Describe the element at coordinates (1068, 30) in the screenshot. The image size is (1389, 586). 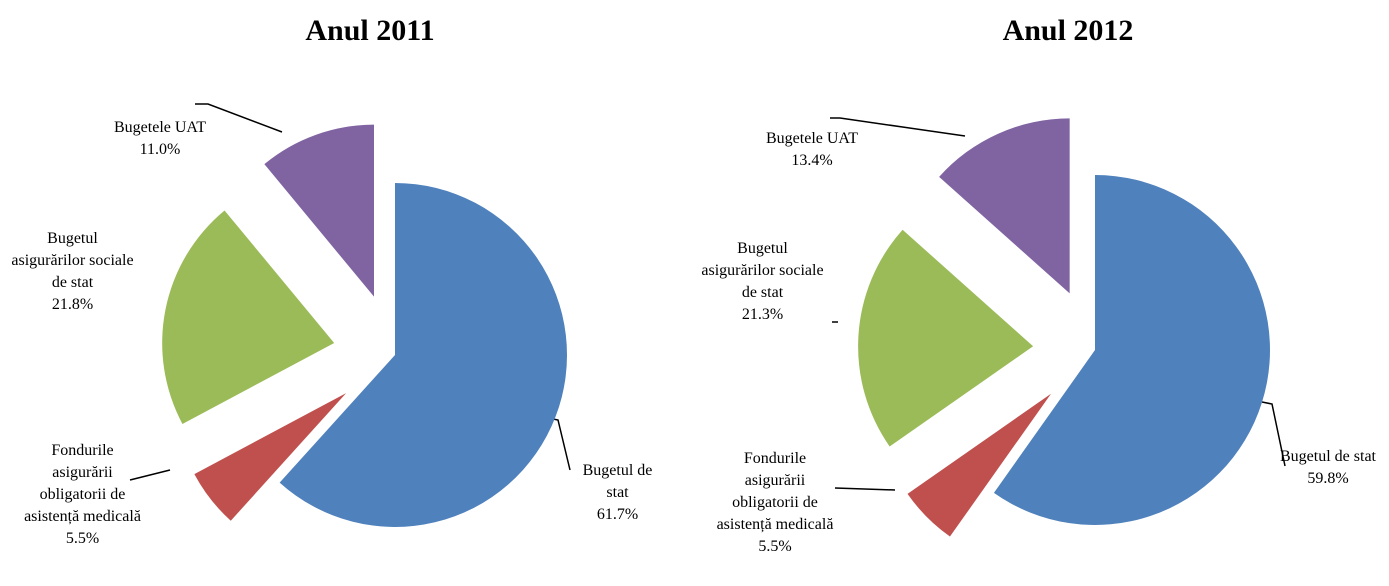
I see `chart-title: Anul 2012` at that location.